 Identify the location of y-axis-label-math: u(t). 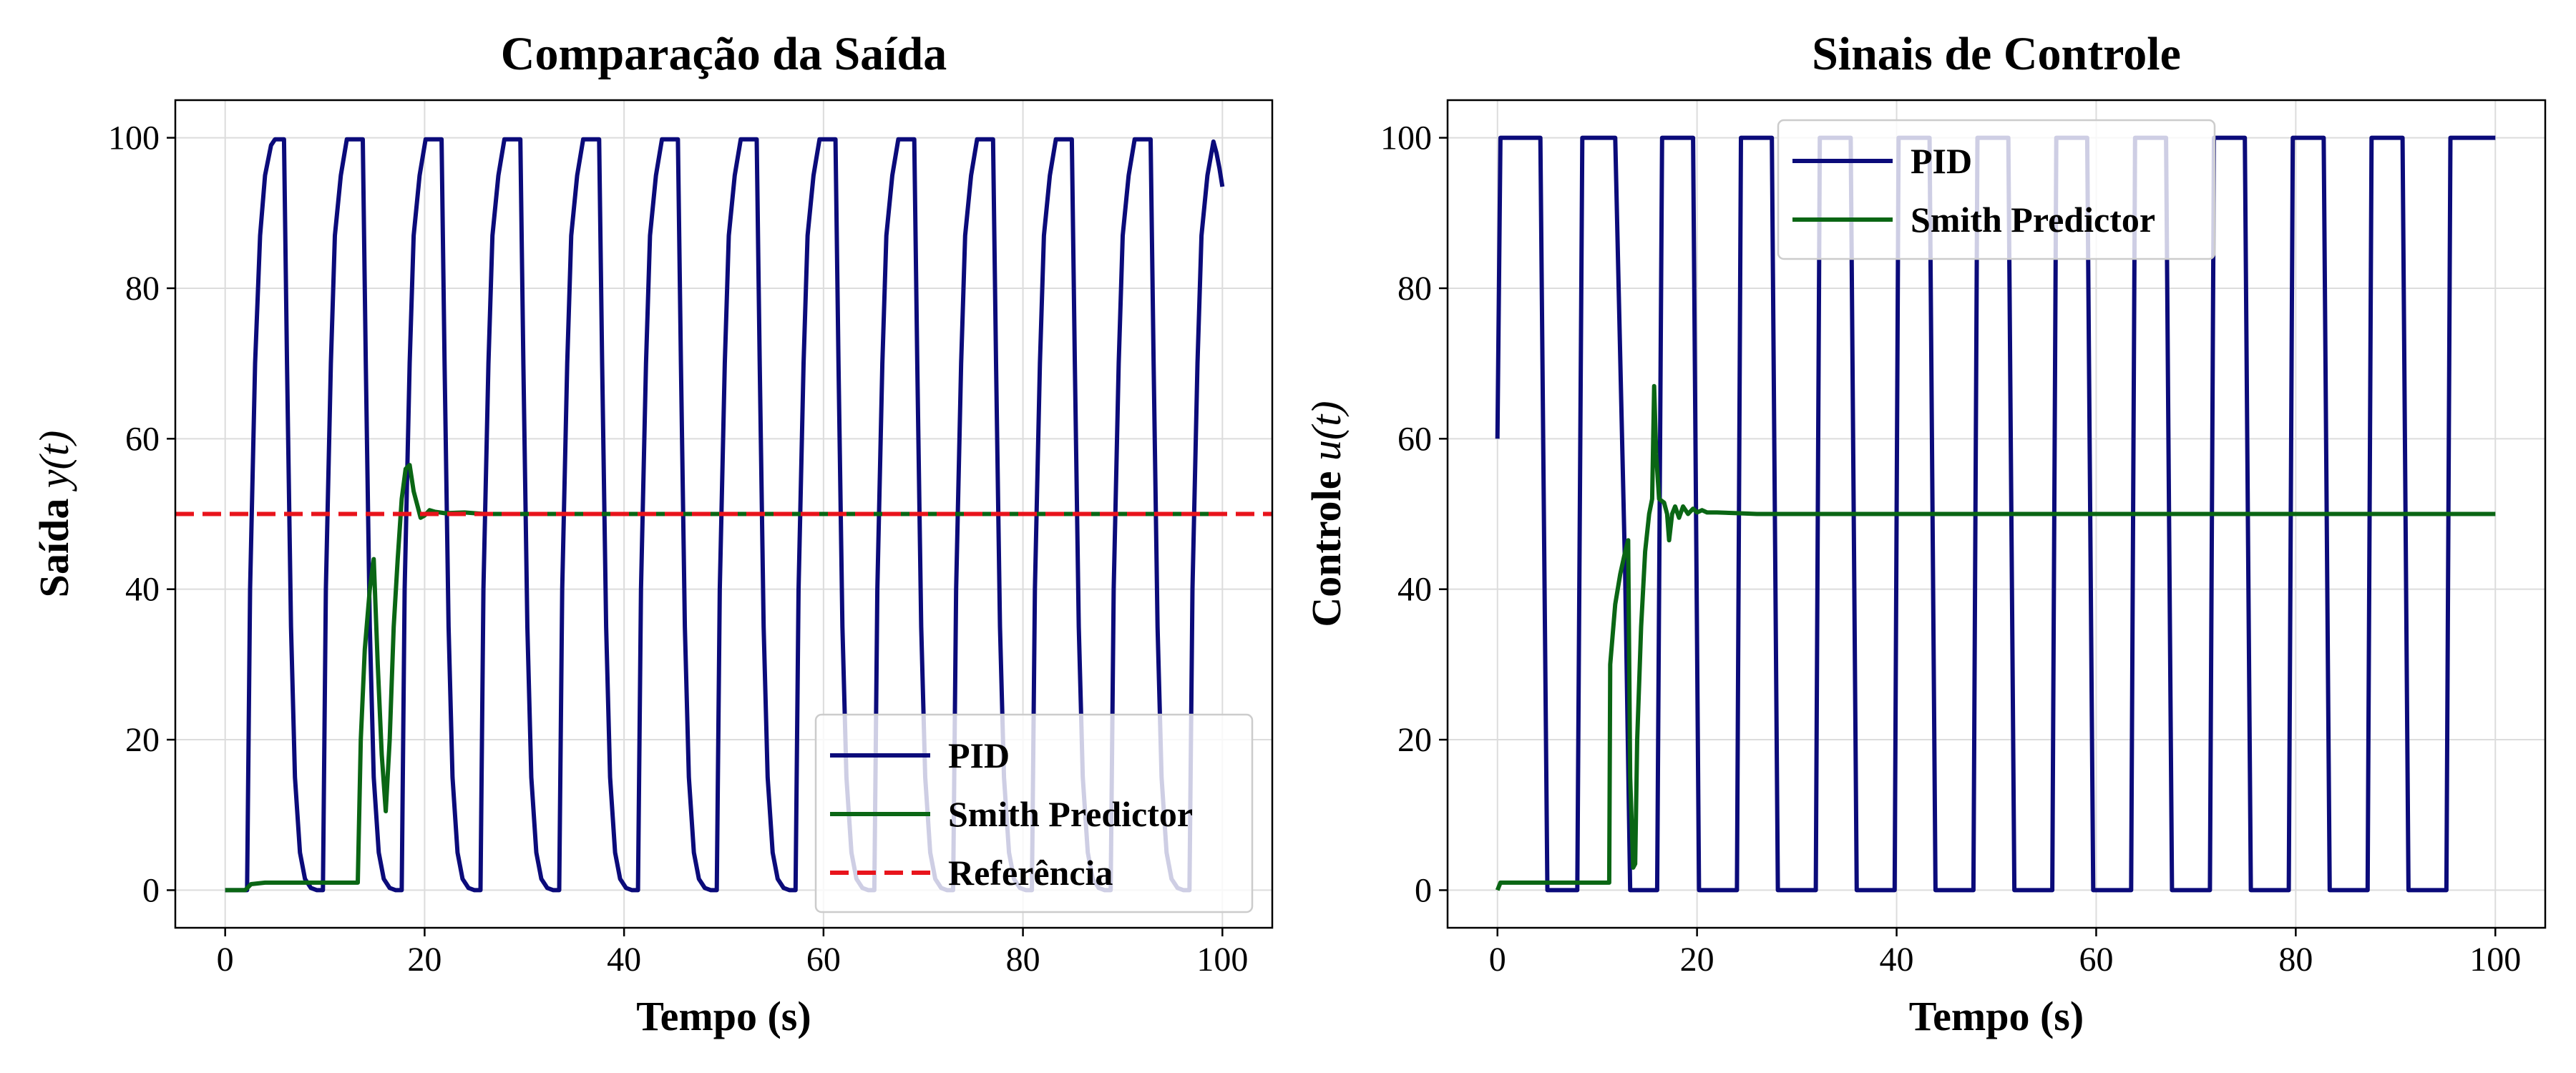
(1326, 431).